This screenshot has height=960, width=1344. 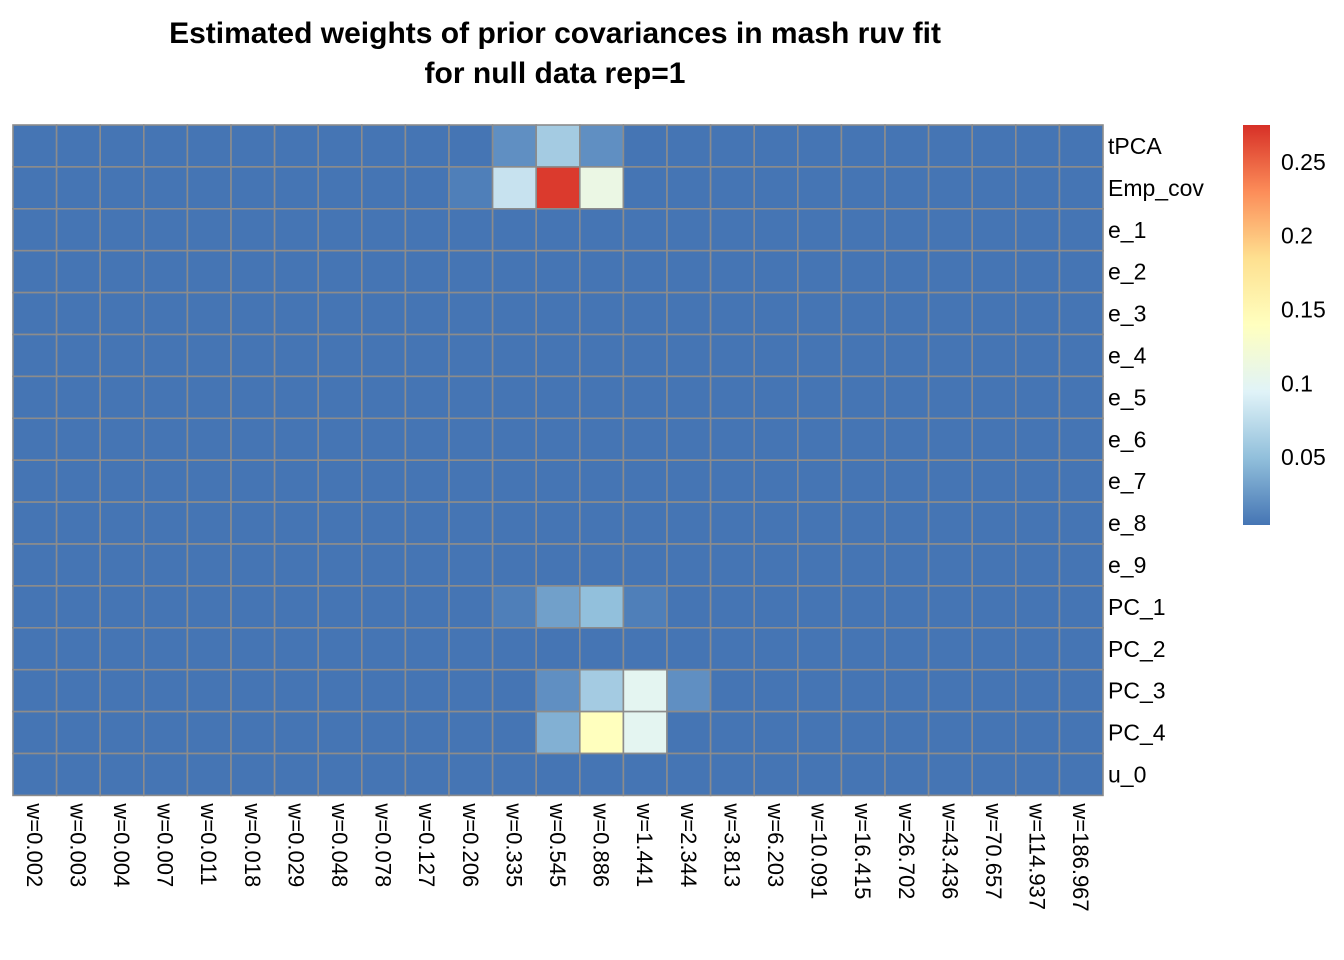 What do you see at coordinates (689, 732) in the screenshot?
I see `heatmap-cell: PC_4, w=2.344: 0` at bounding box center [689, 732].